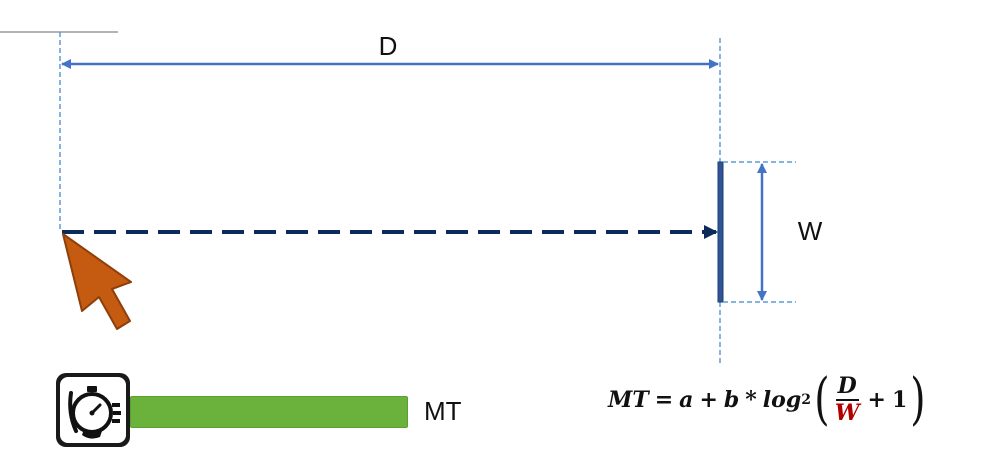 This screenshot has height=452, width=995. Describe the element at coordinates (847, 413) in the screenshot. I see `formula-denominator: W` at that location.